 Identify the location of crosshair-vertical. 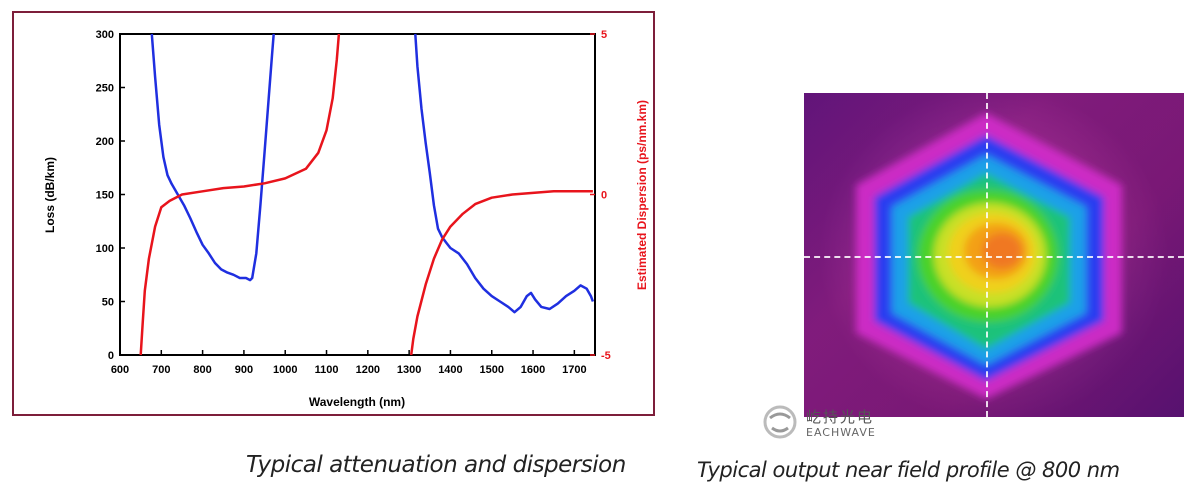
(987, 255).